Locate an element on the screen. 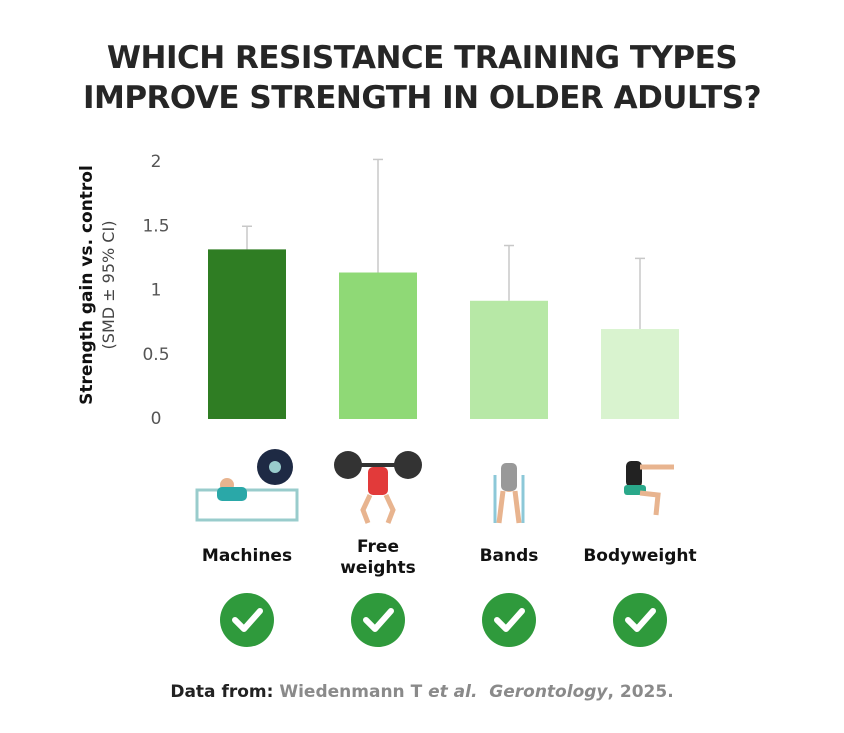 The width and height of the screenshot is (844, 733). y-tick-label: 0 is located at coordinates (156, 419).